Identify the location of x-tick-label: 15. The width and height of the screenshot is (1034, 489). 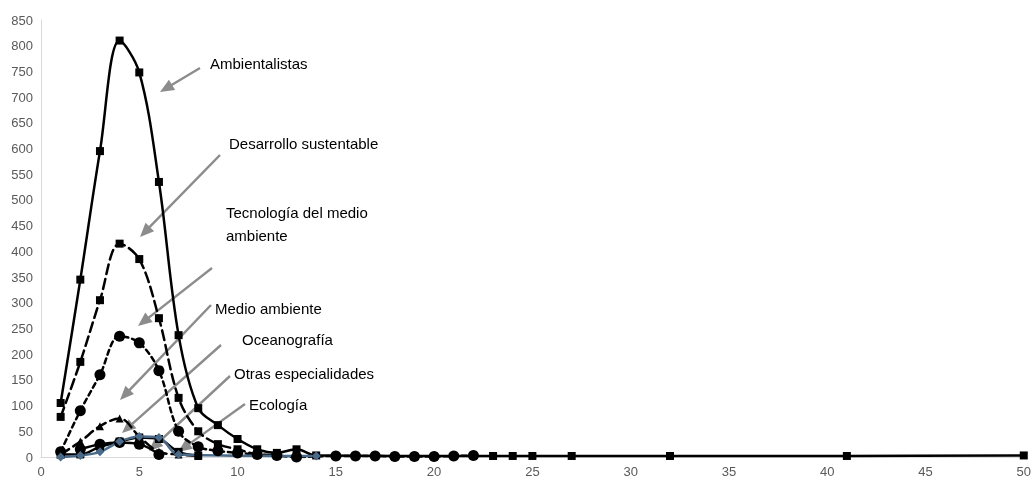
(336, 471).